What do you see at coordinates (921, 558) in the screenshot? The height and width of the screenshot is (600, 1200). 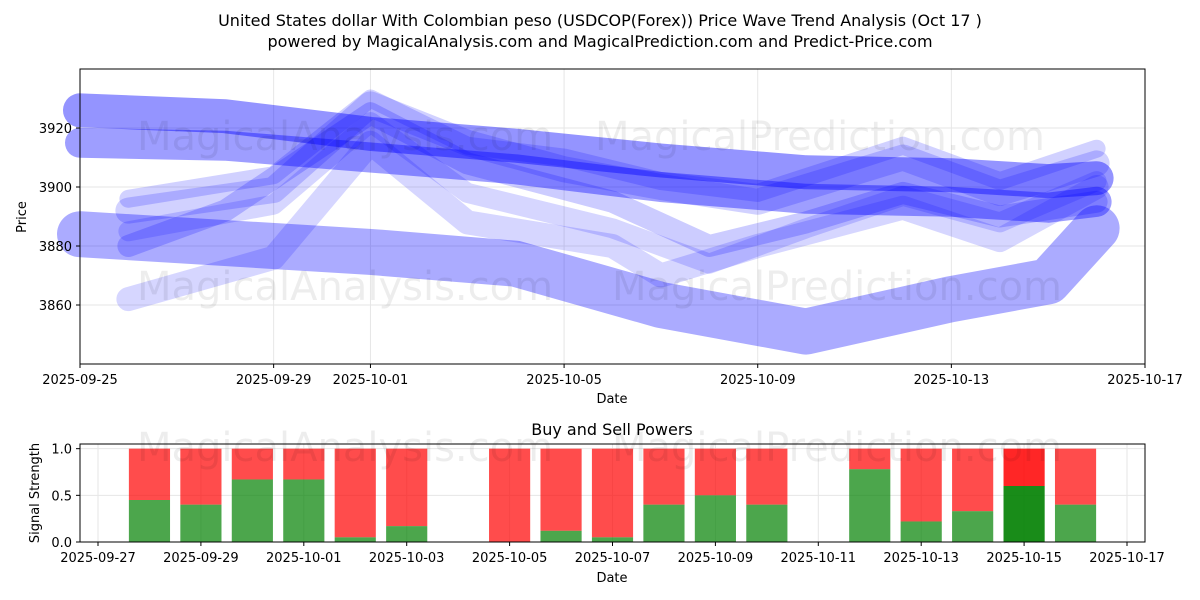 I see `power-x-tick-label: 2025-10-13` at bounding box center [921, 558].